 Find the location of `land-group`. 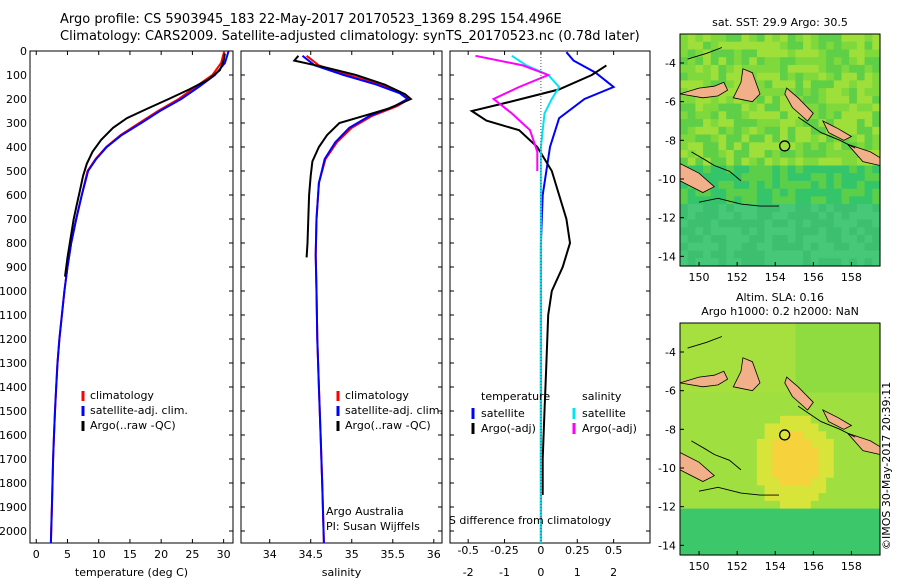

land-group is located at coordinates (780, 416).